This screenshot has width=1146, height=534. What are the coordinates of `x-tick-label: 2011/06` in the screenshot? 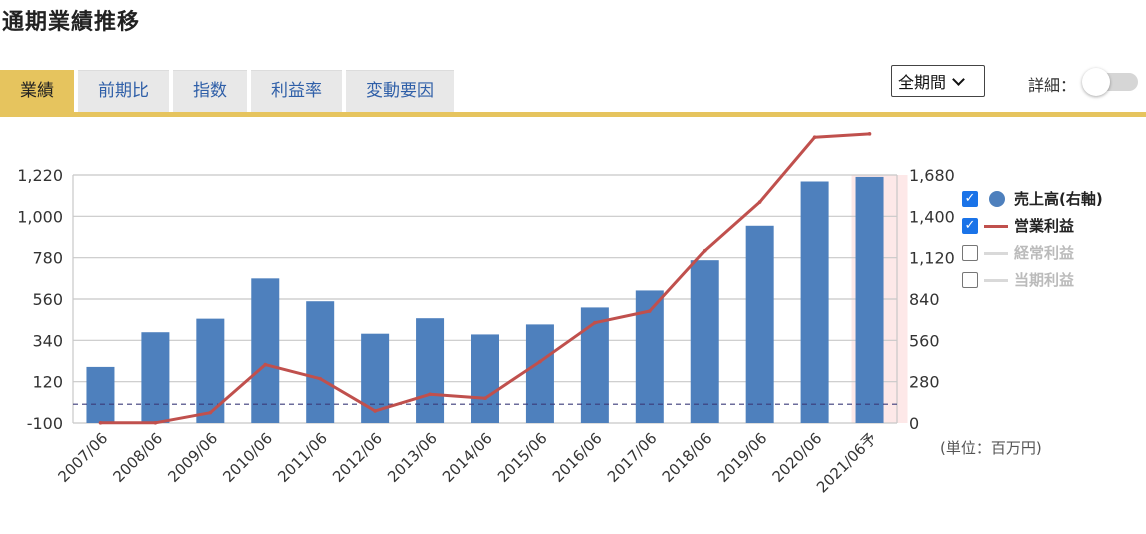 It's located at (302, 457).